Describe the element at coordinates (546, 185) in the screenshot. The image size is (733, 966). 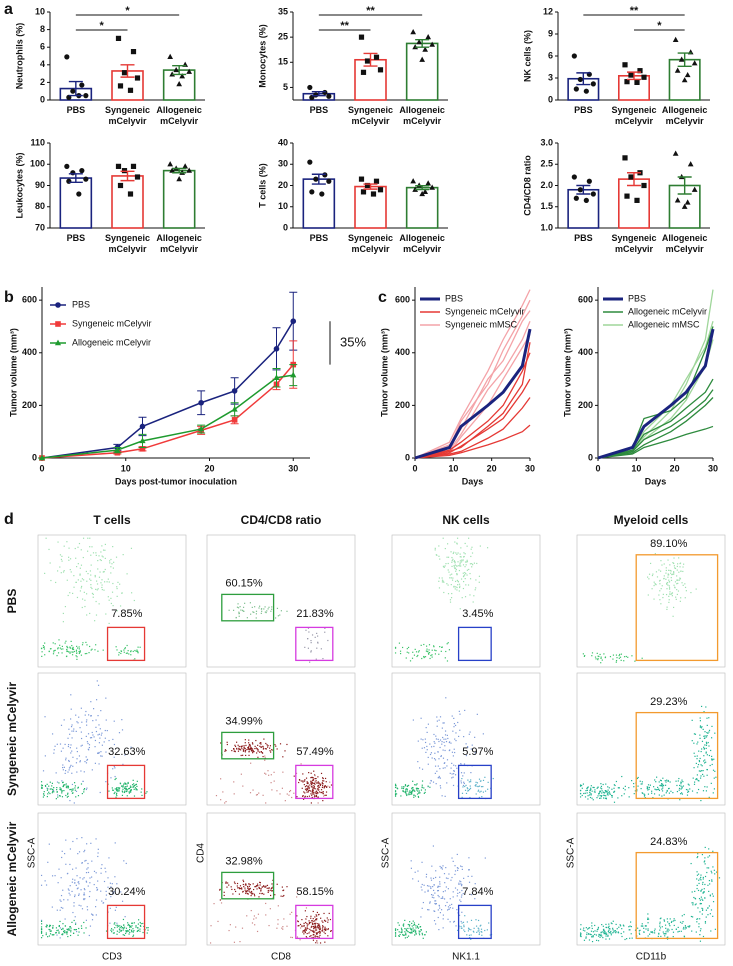
I see `y-tick-label: 2.0` at that location.